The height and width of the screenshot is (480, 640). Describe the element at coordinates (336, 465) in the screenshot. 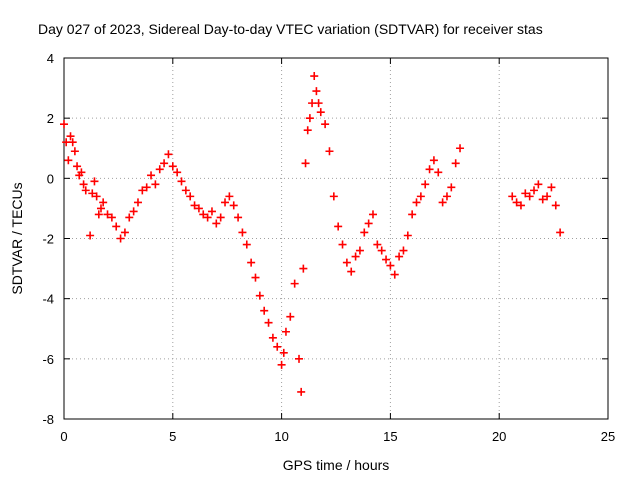

I see `x-axis-label: GPS time / hours` at that location.